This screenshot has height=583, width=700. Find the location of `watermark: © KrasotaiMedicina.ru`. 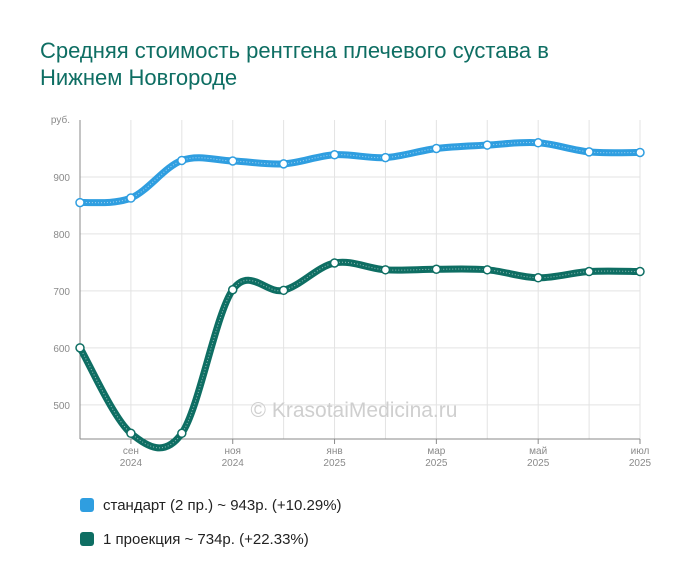

watermark: © KrasotaiMedicina.ru is located at coordinates (354, 410).